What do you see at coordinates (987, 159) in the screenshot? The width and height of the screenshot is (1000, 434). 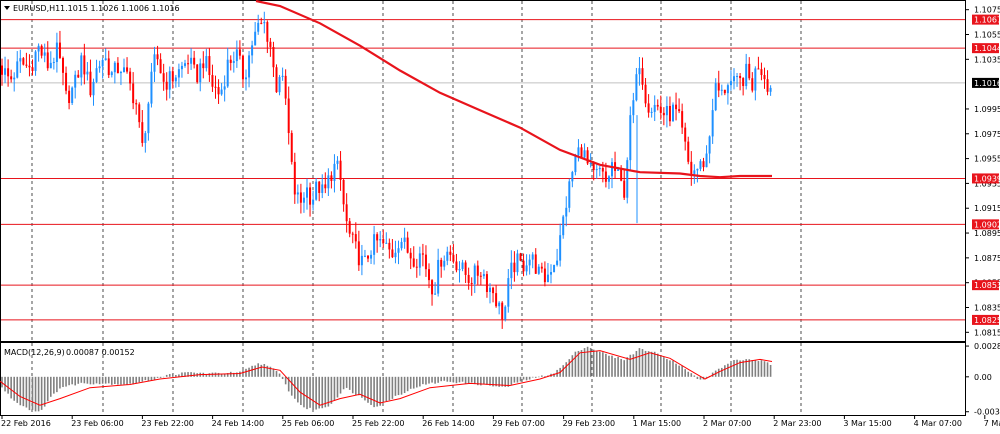 I see `price-tick-label: 1.0955` at bounding box center [987, 159].